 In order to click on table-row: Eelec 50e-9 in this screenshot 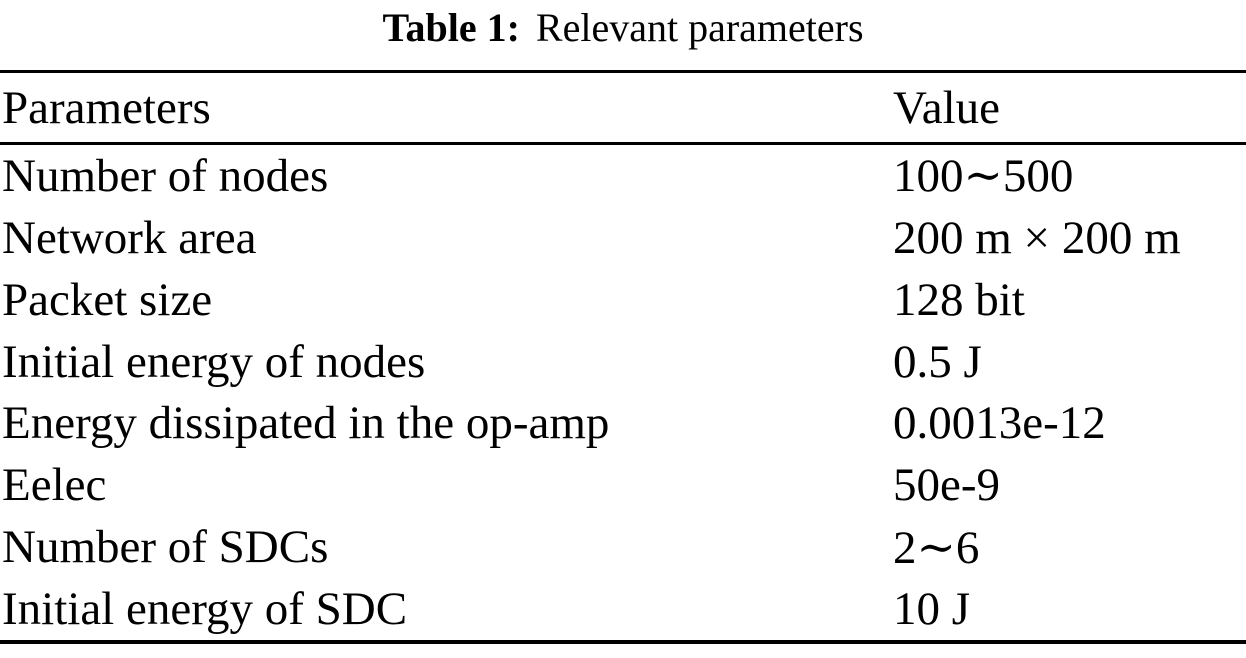, I will do `click(623, 485)`.